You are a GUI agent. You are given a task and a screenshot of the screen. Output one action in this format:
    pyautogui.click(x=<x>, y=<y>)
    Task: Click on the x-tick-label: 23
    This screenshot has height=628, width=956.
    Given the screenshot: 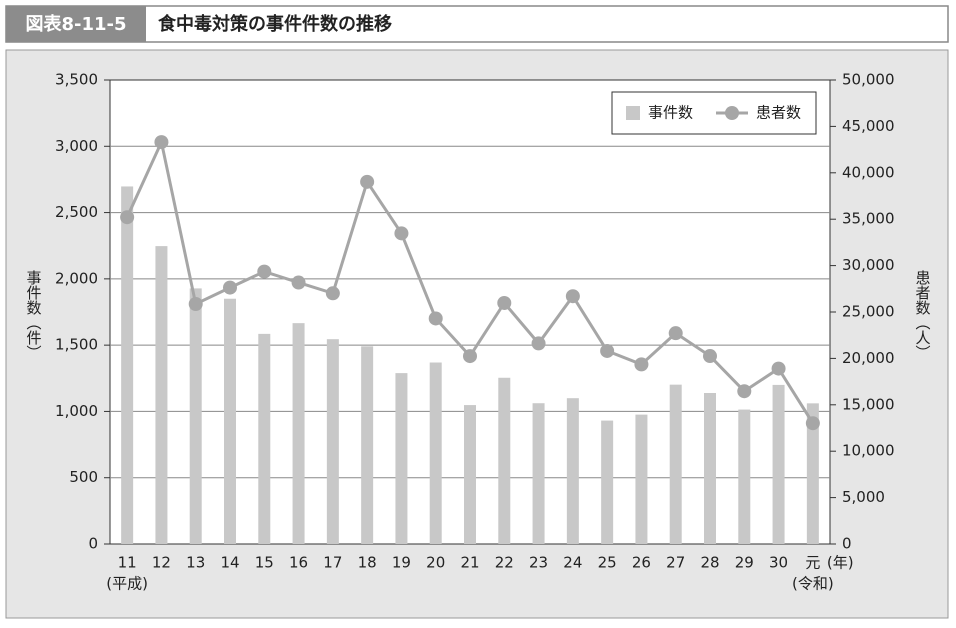 What is the action you would take?
    pyautogui.click(x=538, y=563)
    